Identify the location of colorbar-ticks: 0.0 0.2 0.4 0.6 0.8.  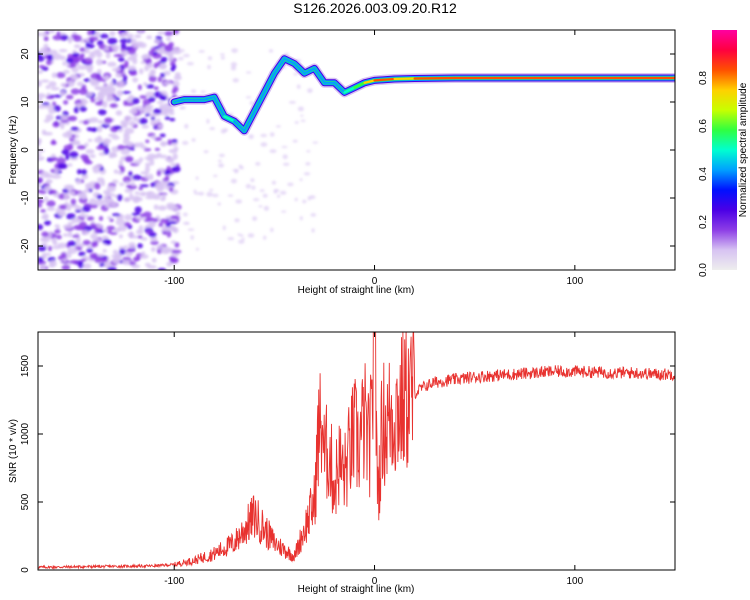
(703, 174).